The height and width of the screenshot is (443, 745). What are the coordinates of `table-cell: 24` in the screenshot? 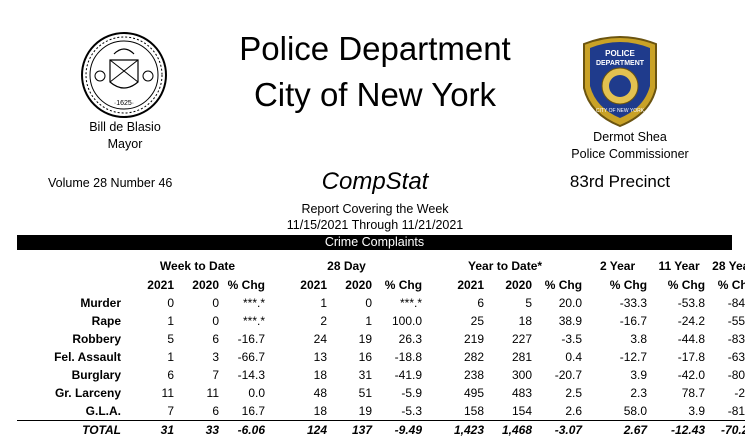 It's located at (320, 339).